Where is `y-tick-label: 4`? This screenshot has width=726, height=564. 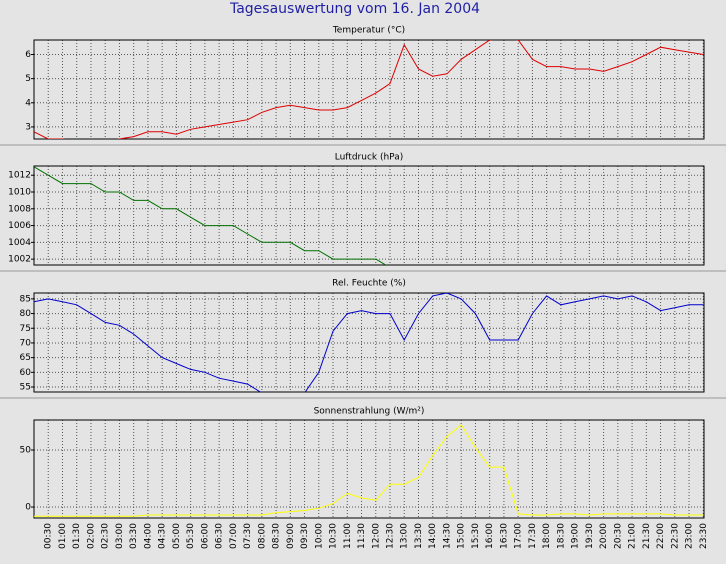
y-tick-label: 4 is located at coordinates (28, 103).